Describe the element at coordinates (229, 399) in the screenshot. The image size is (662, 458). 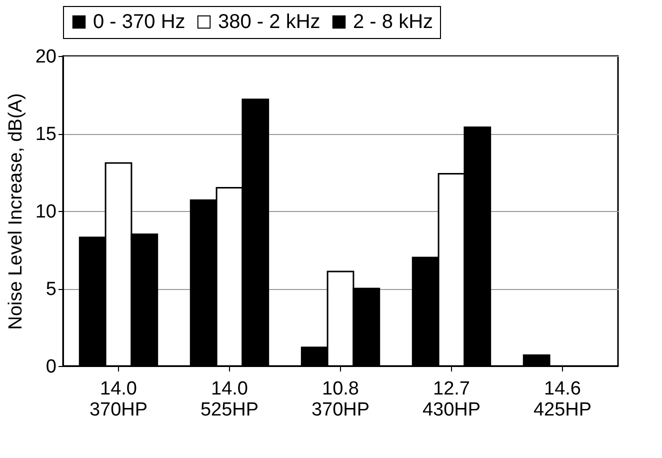
I see `x-tick-label: 14.0 525HP` at that location.